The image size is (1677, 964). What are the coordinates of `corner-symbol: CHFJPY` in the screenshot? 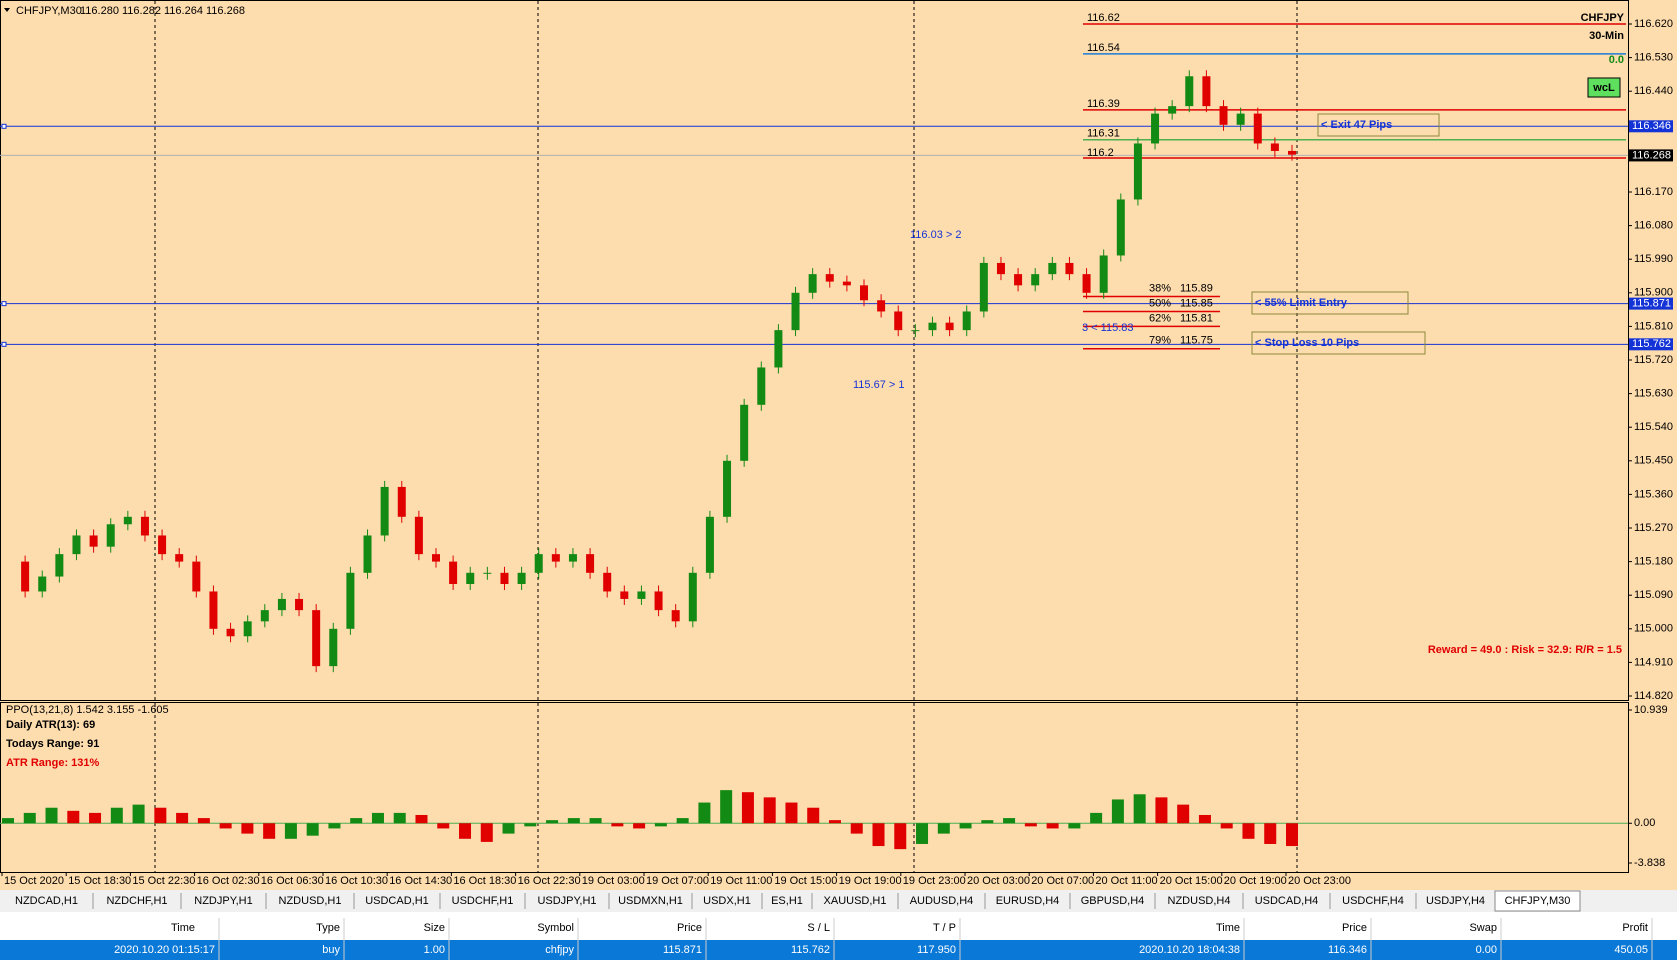 It's located at (1603, 18).